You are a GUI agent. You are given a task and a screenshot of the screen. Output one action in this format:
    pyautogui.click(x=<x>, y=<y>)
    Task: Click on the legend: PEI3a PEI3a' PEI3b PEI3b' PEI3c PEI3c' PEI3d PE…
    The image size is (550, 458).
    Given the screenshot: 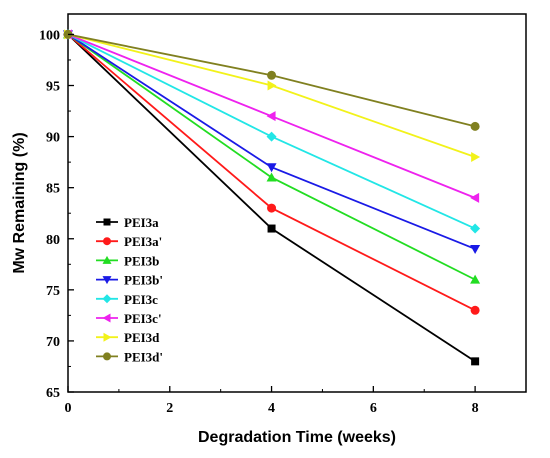 What is the action you would take?
    pyautogui.click(x=129, y=289)
    